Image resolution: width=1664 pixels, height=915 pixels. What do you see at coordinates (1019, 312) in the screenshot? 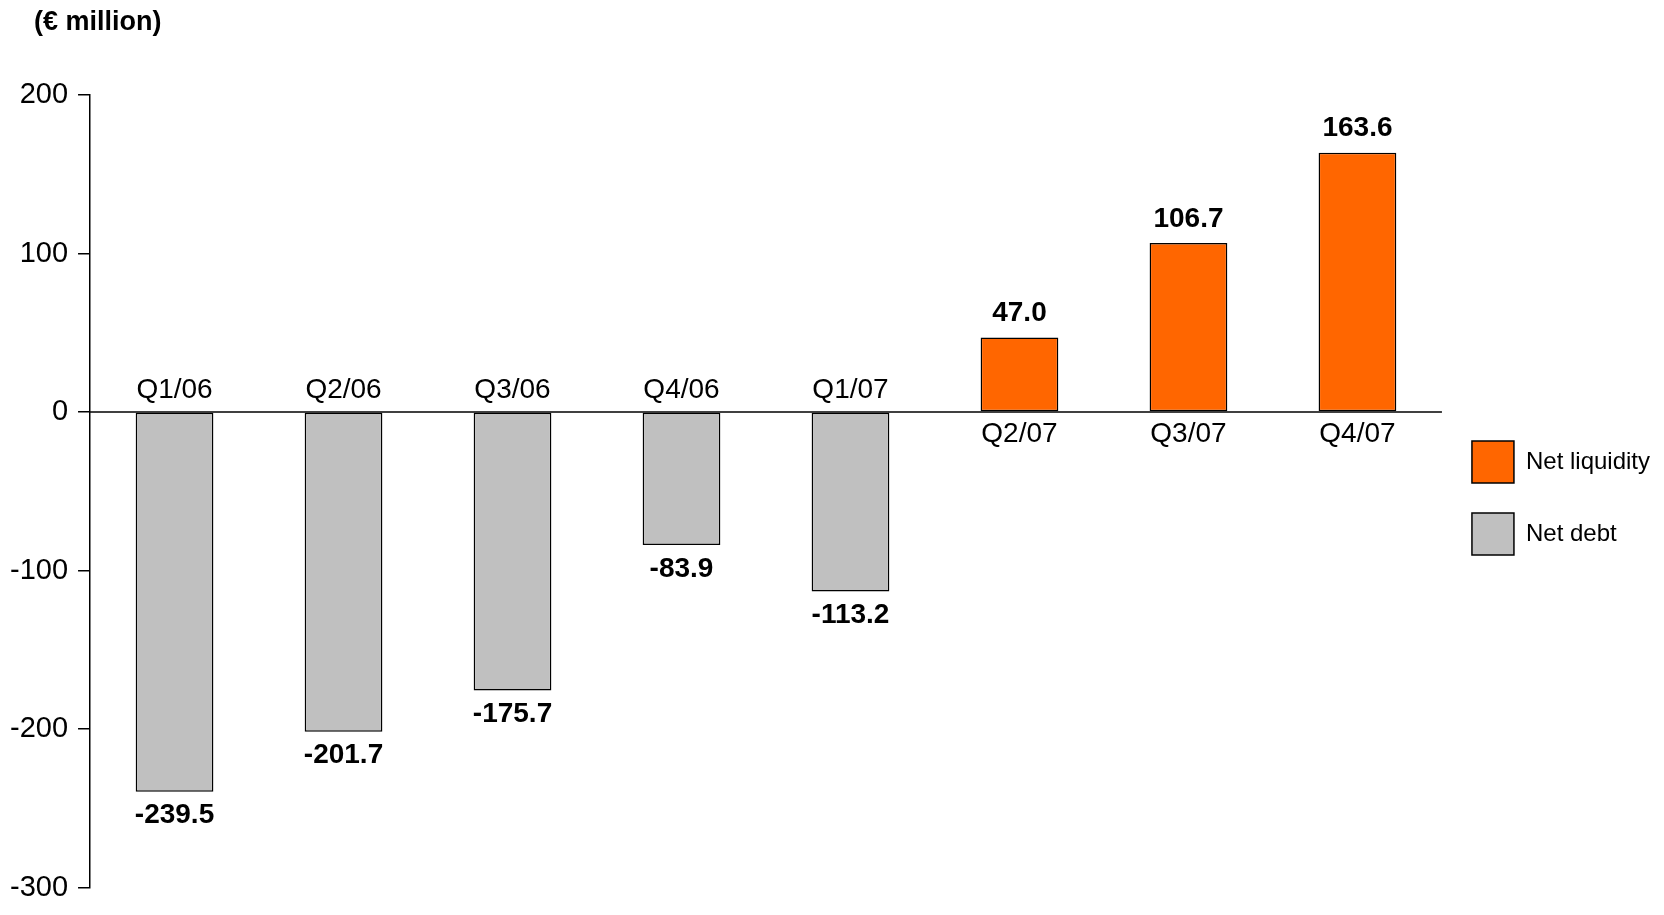
I see `data-label: 47.0` at bounding box center [1019, 312].